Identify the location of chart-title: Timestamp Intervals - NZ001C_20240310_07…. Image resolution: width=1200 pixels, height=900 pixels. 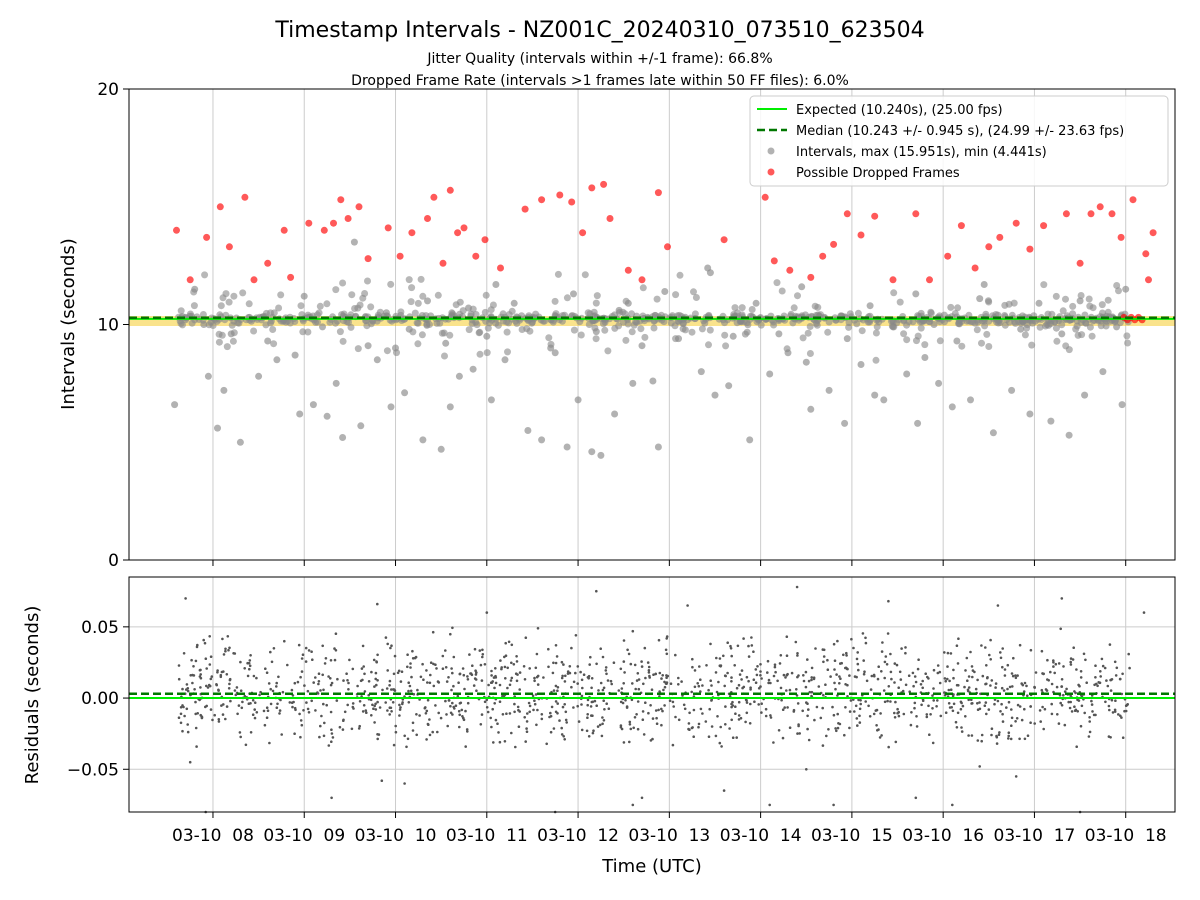
(599, 30).